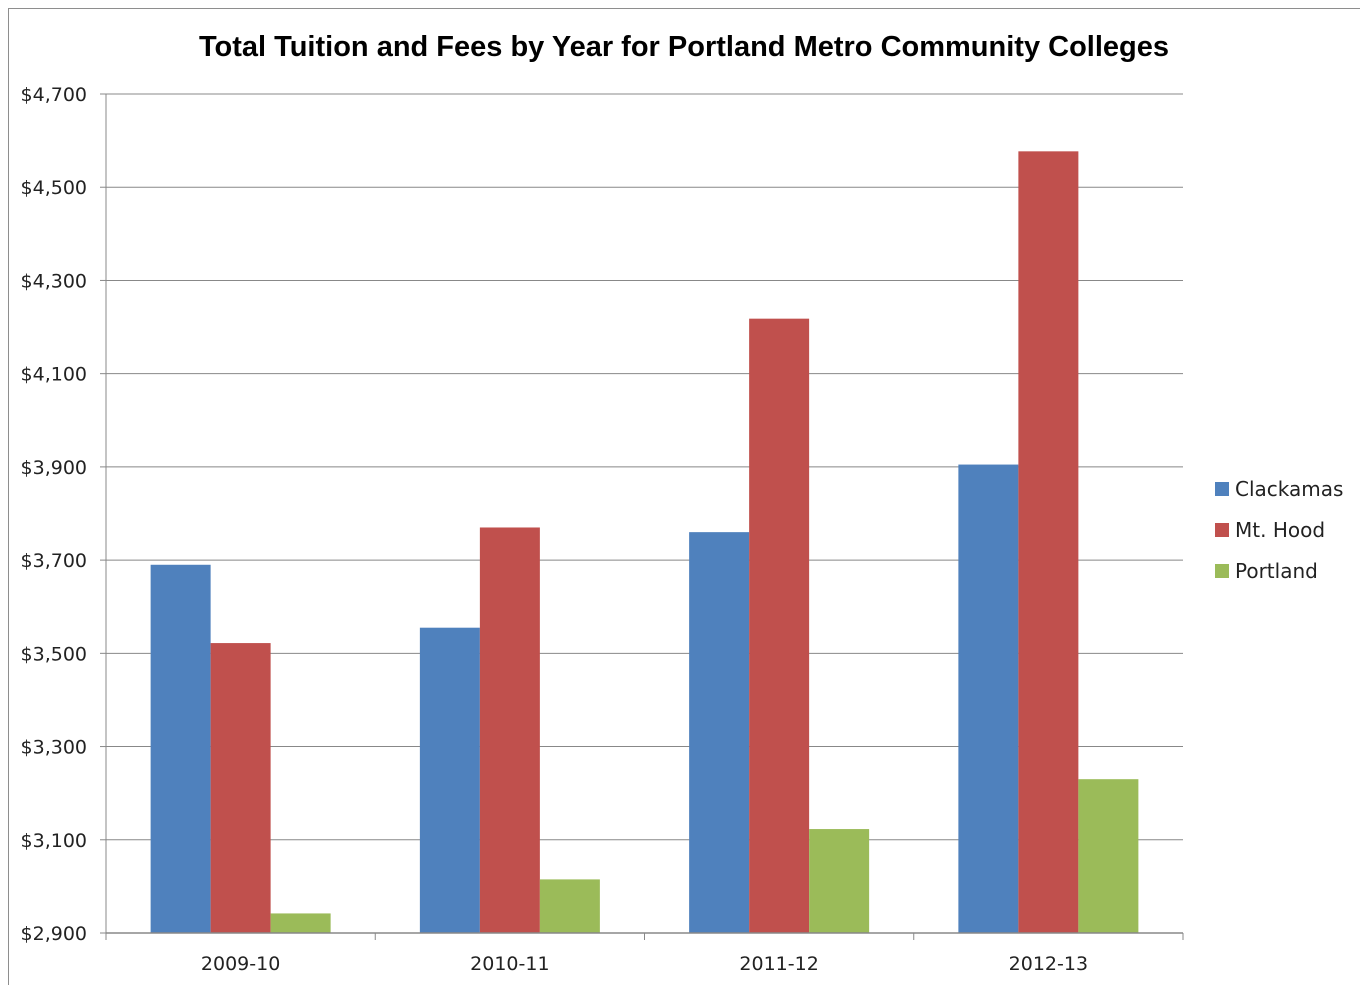 This screenshot has height=985, width=1360. Describe the element at coordinates (54, 934) in the screenshot. I see `y-tick-label: $2,900` at that location.